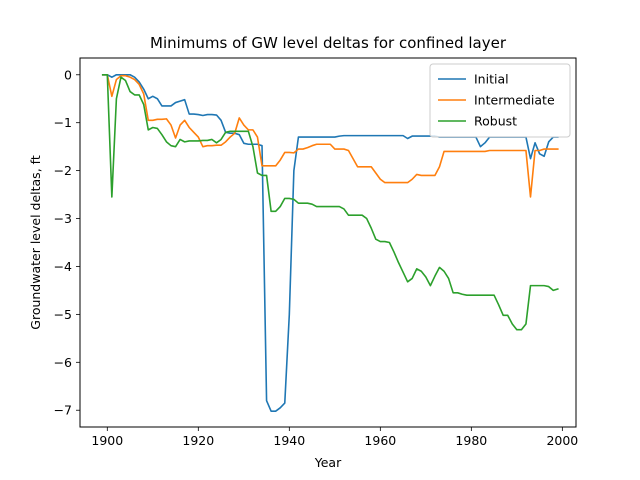 This screenshot has width=640, height=480. I want to click on x-tick-label: 1920, so click(198, 440).